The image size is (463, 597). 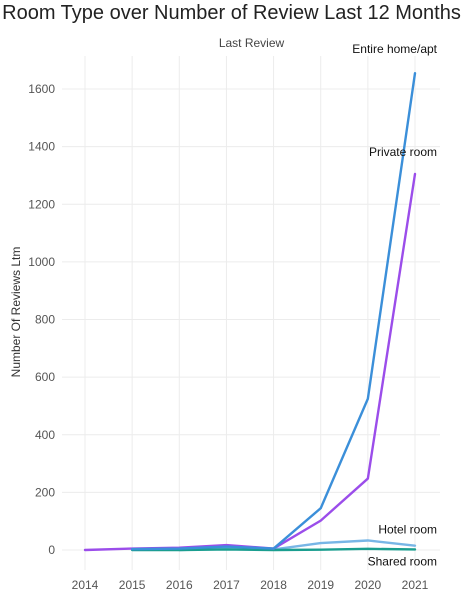 What do you see at coordinates (402, 561) in the screenshot?
I see `series-label-shared-room: Shared room` at bounding box center [402, 561].